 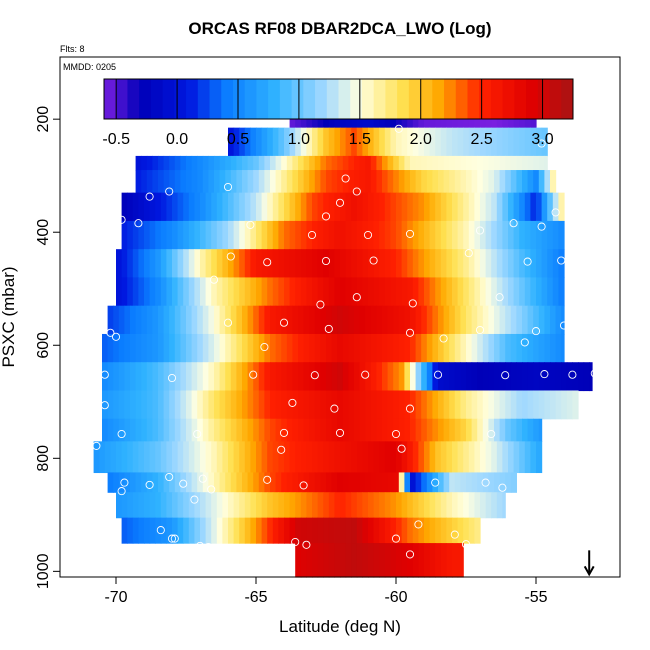 I want to click on x-axis-label: Latitude (deg N), so click(x=340, y=626).